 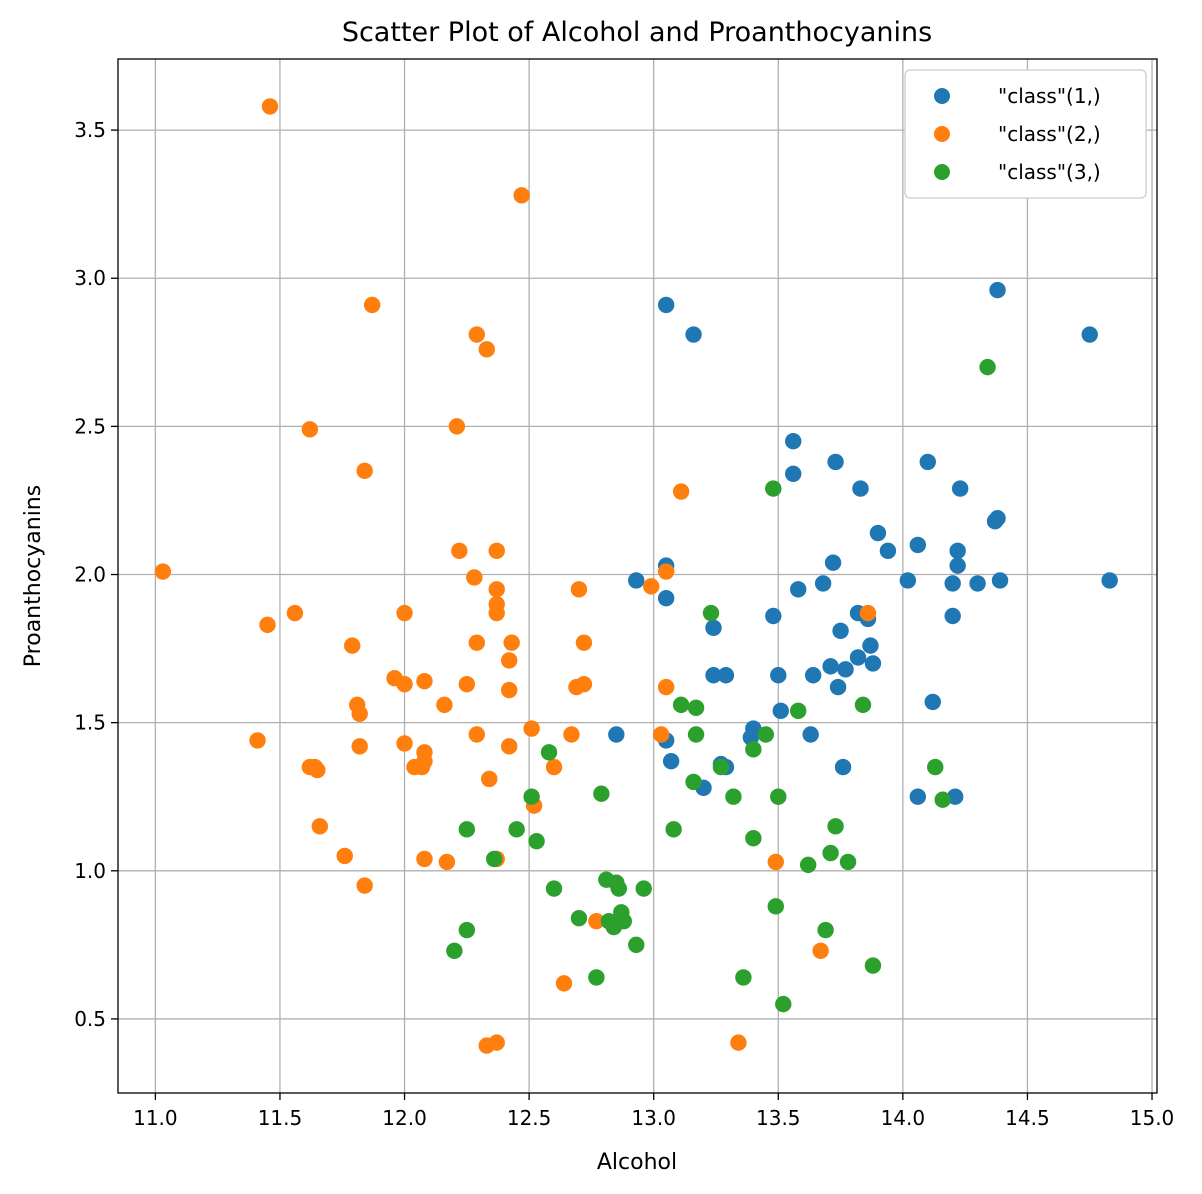 What do you see at coordinates (1049, 96) in the screenshot?
I see `legend-label-class-1: "class"(1,)` at bounding box center [1049, 96].